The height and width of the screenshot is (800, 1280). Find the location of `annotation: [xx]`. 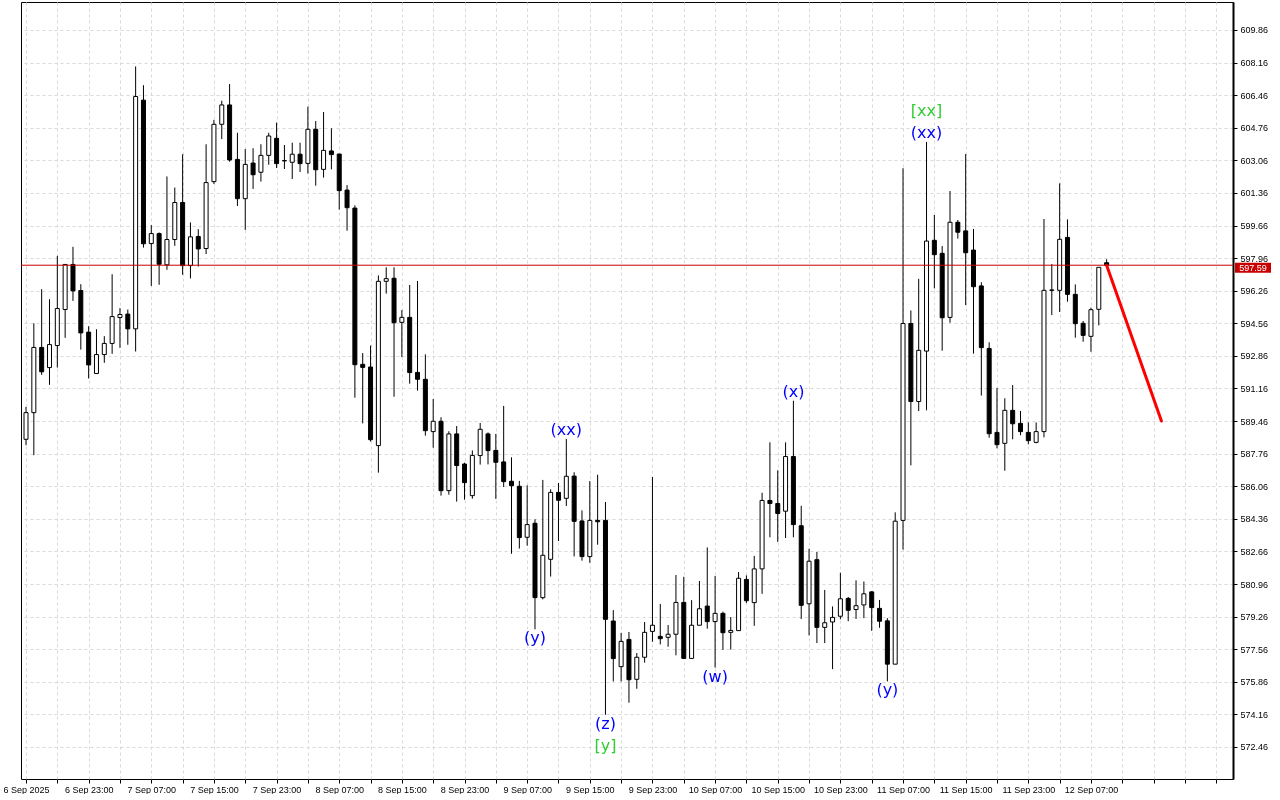

annotation: [xx] is located at coordinates (926, 110).